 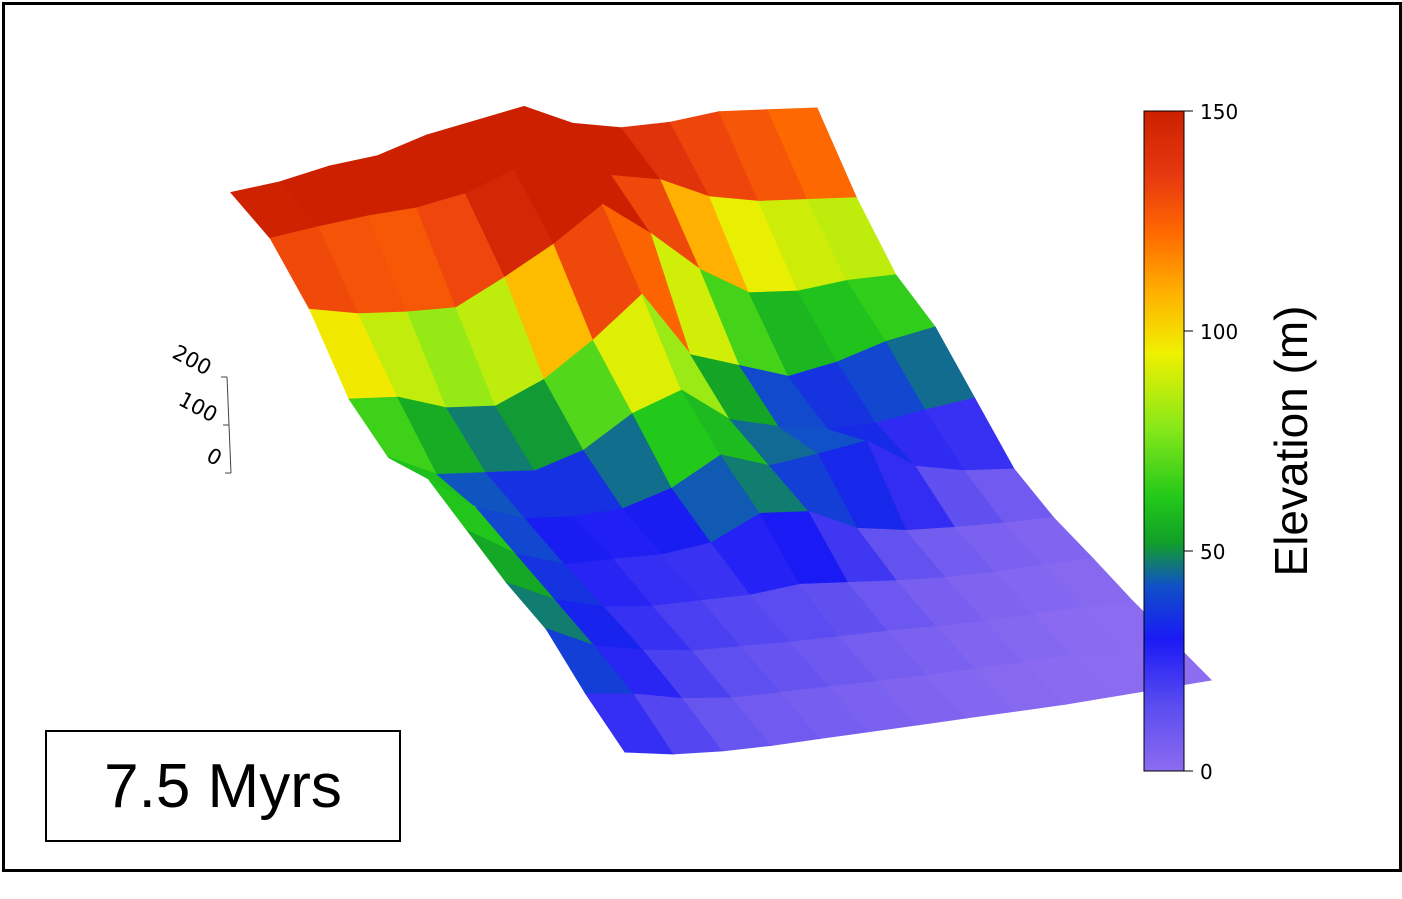 I want to click on z-axis: 200 100 0, so click(x=200, y=406).